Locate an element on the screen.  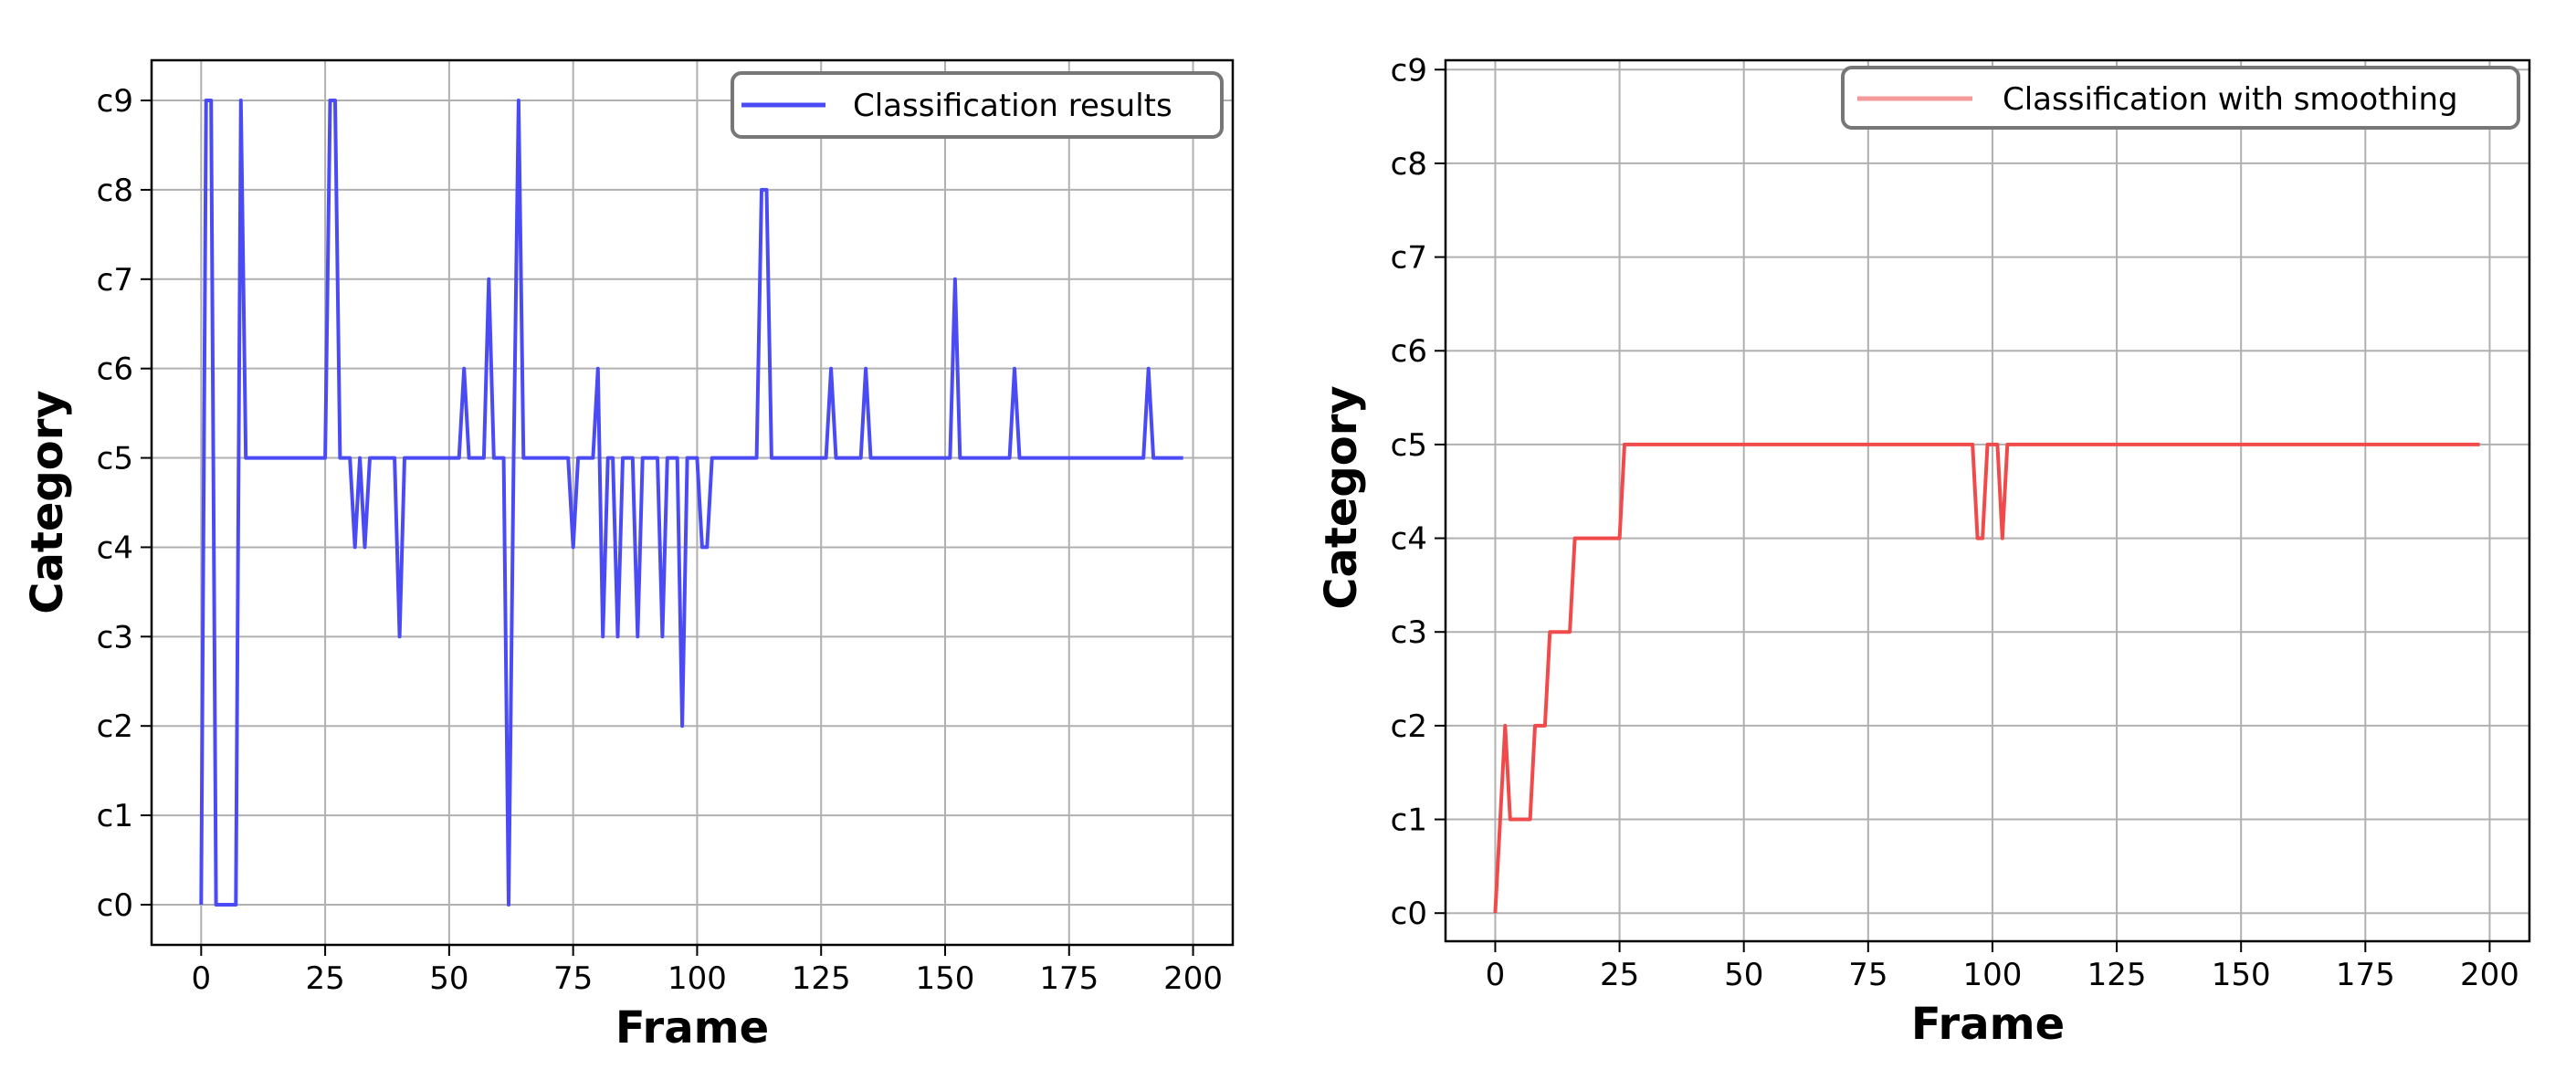
legend: Classification results is located at coordinates (977, 105).